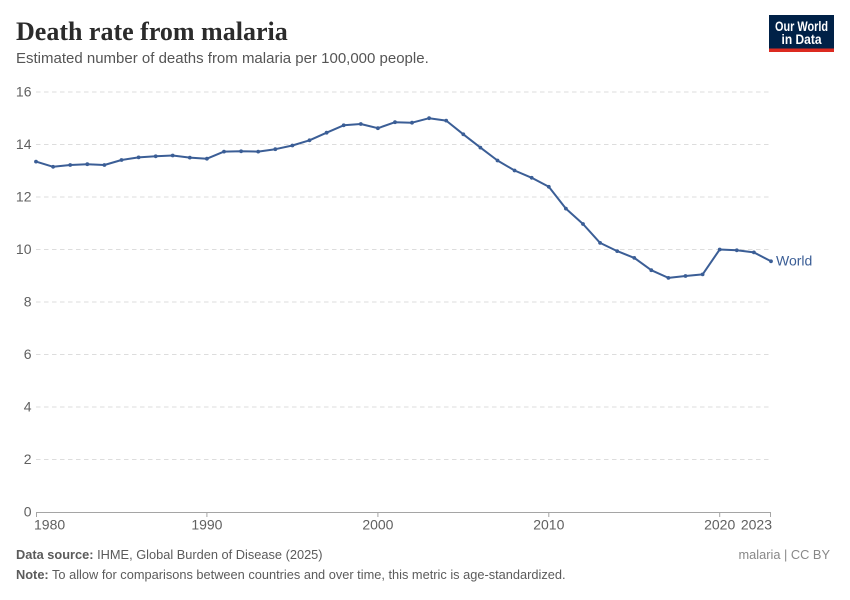  What do you see at coordinates (49, 525) in the screenshot?
I see `svg-text: 1980` at bounding box center [49, 525].